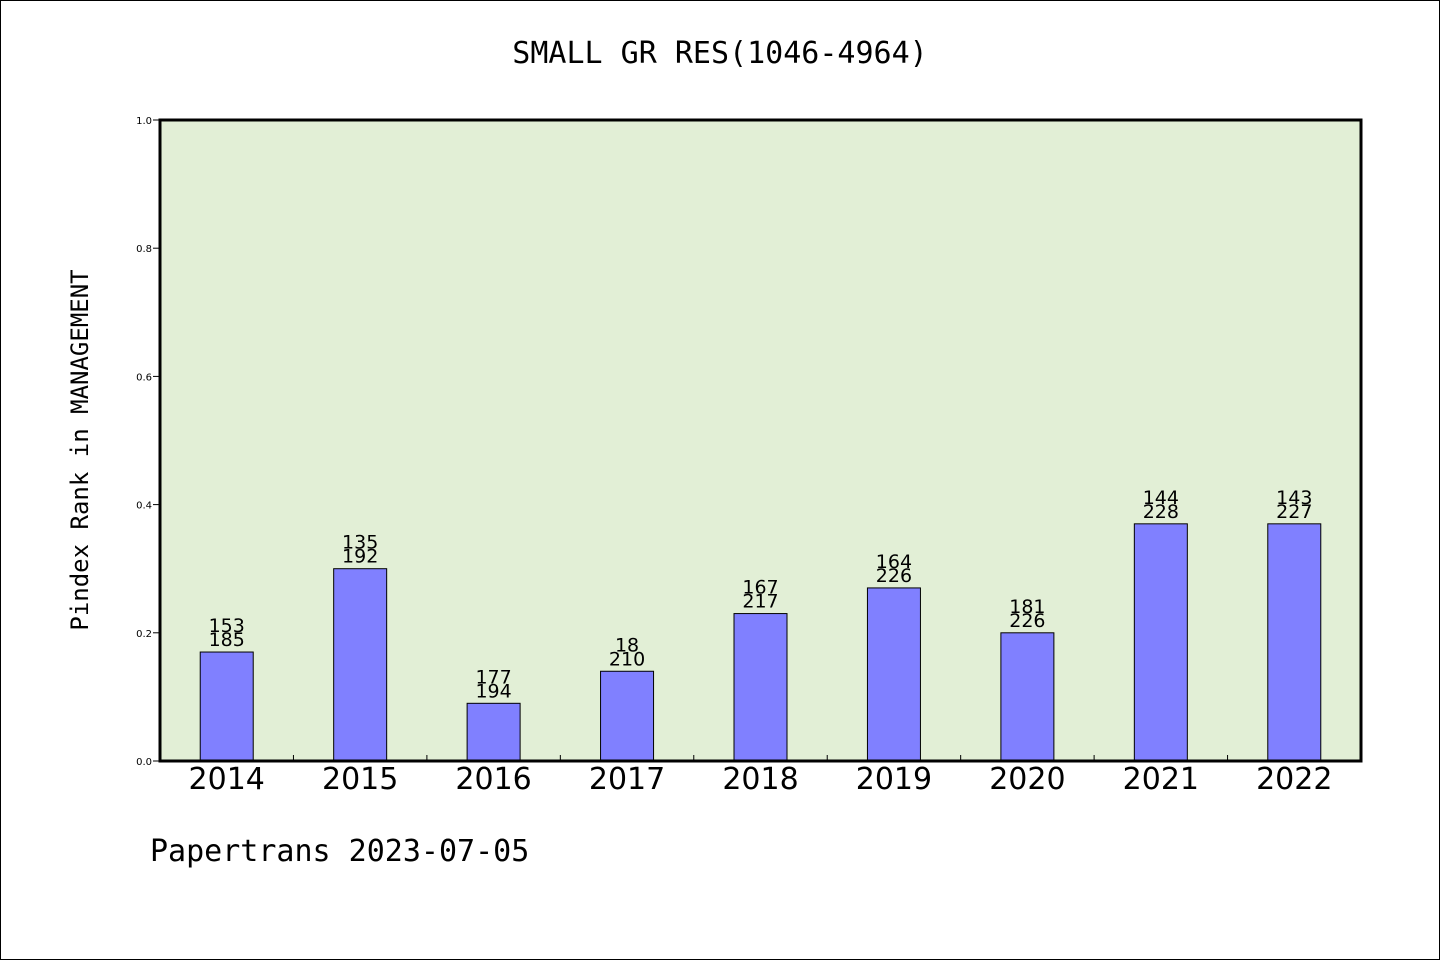  What do you see at coordinates (627, 659) in the screenshot?
I see `bar-label-bottom: 210` at bounding box center [627, 659].